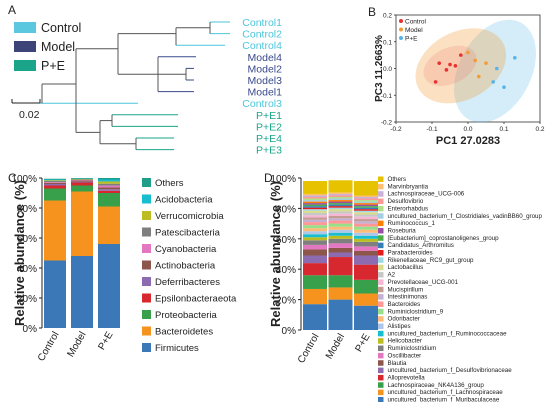 This screenshot has height=402, width=550. I want to click on leaf-label: P+E1, so click(269, 116).